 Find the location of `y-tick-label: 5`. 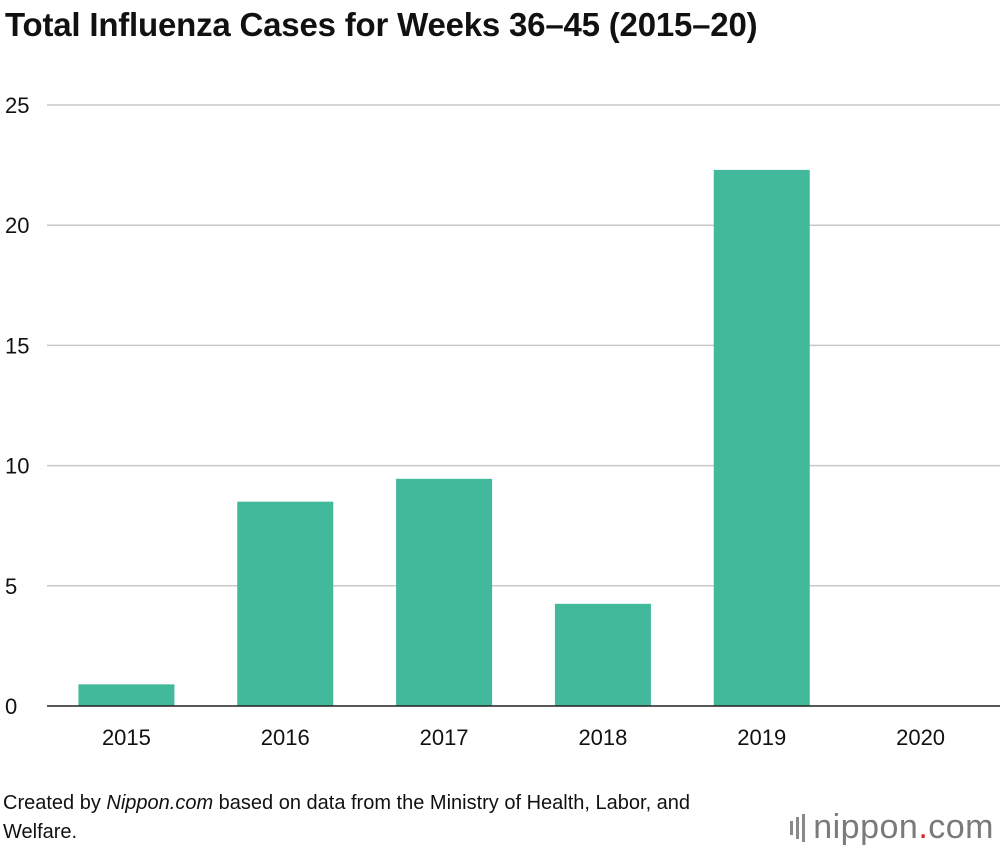

y-tick-label: 5 is located at coordinates (11, 586).